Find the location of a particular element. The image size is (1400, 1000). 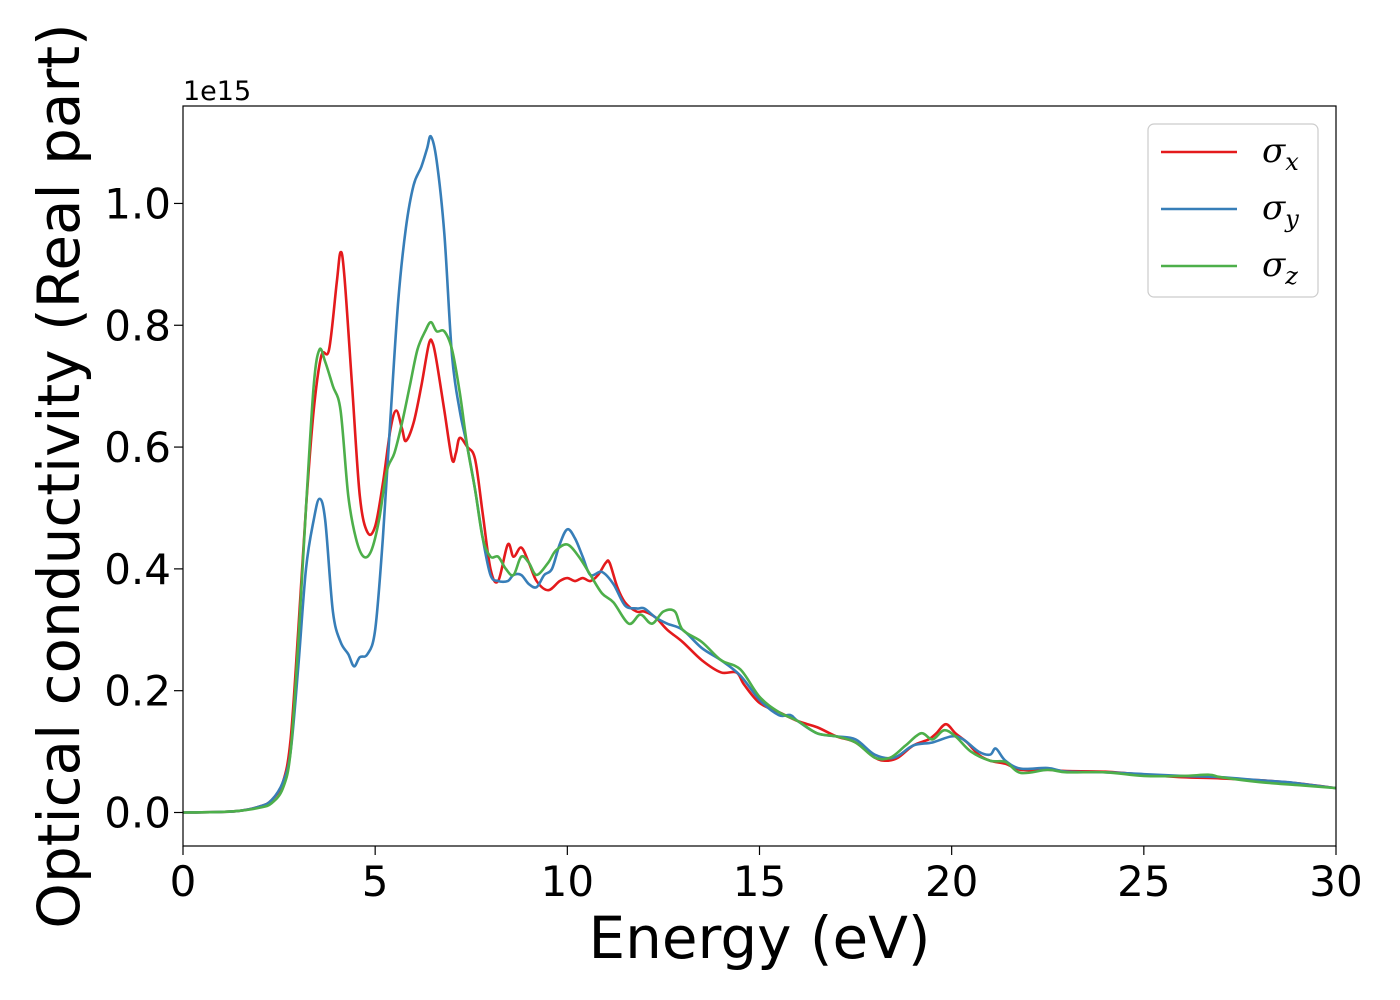

x-tick-label: 25 is located at coordinates (1143, 881).